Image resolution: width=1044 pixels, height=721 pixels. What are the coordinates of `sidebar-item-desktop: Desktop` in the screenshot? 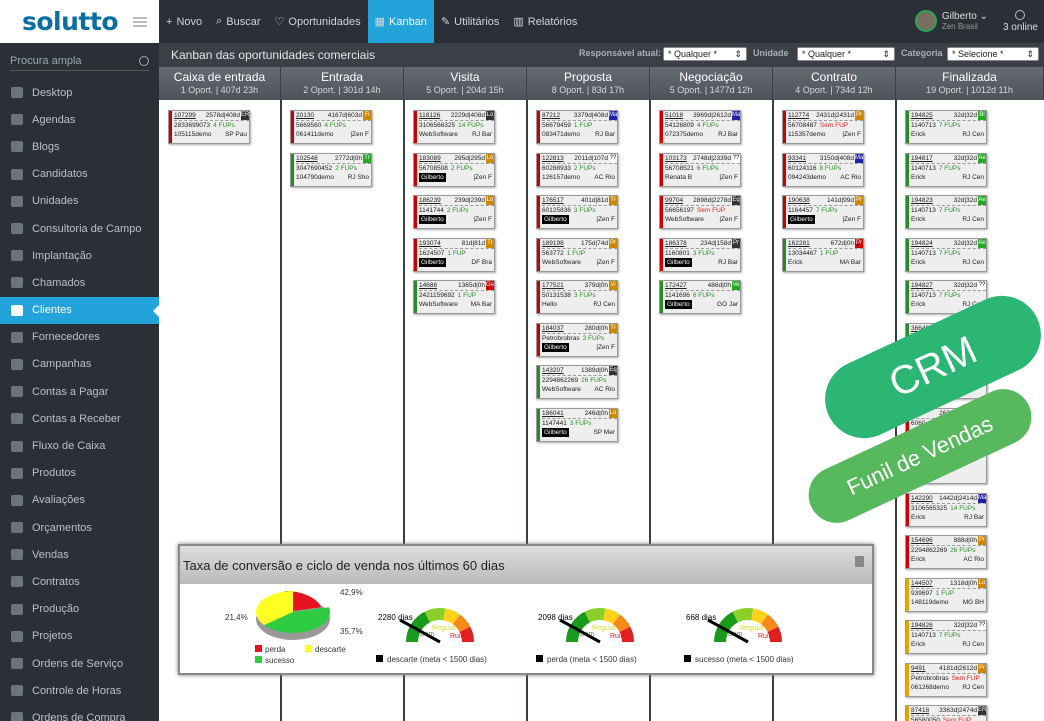 It's located at (79, 92).